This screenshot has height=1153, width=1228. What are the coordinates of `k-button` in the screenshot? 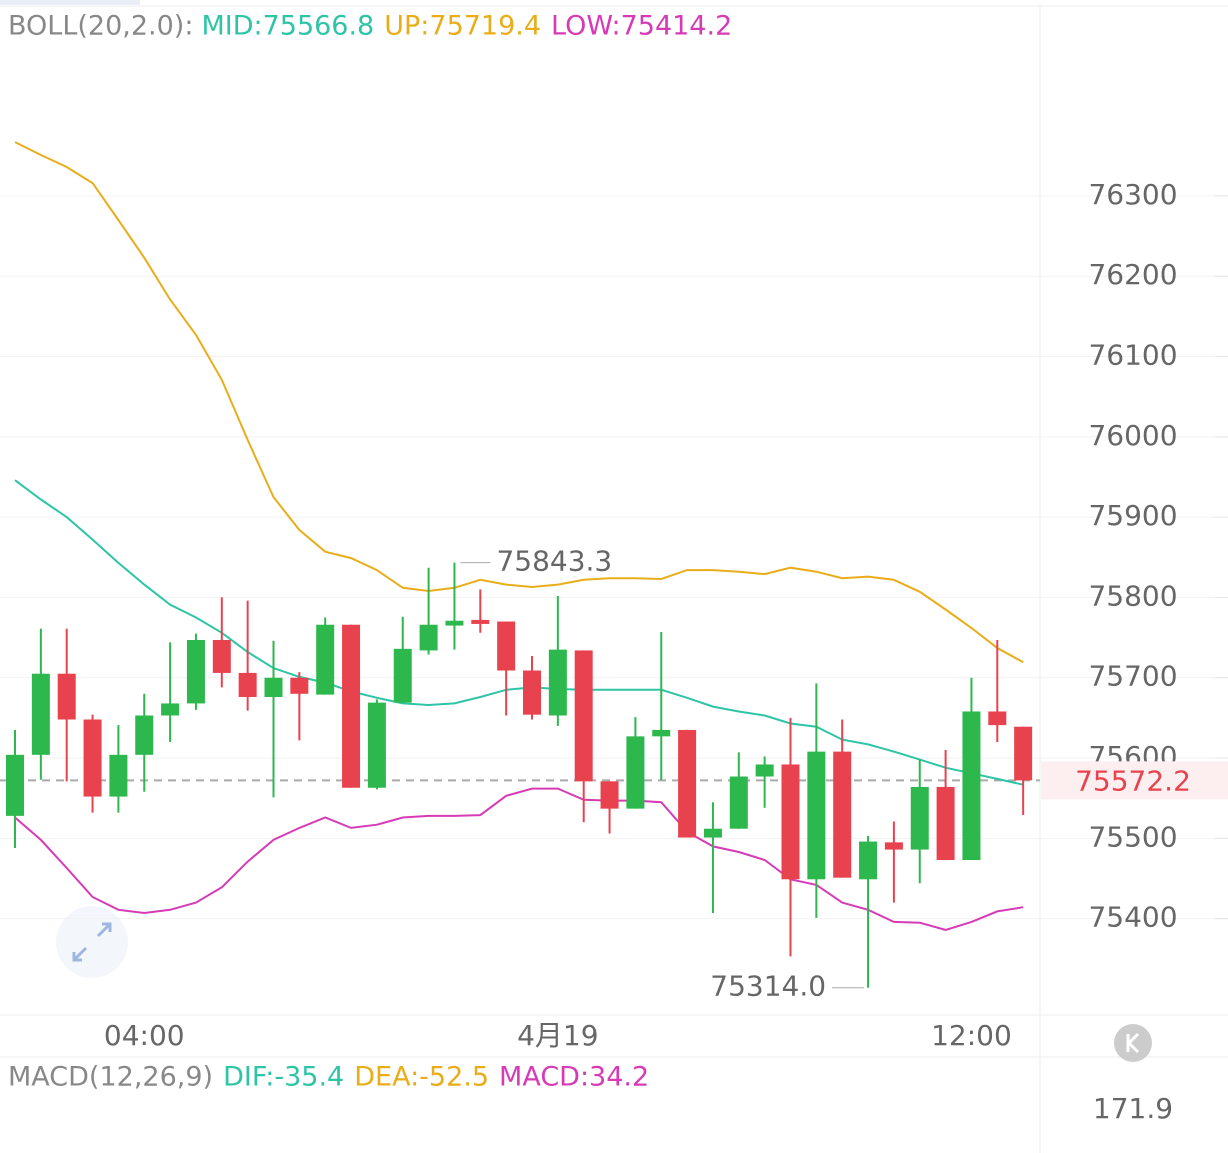 It's located at (1133, 1043).